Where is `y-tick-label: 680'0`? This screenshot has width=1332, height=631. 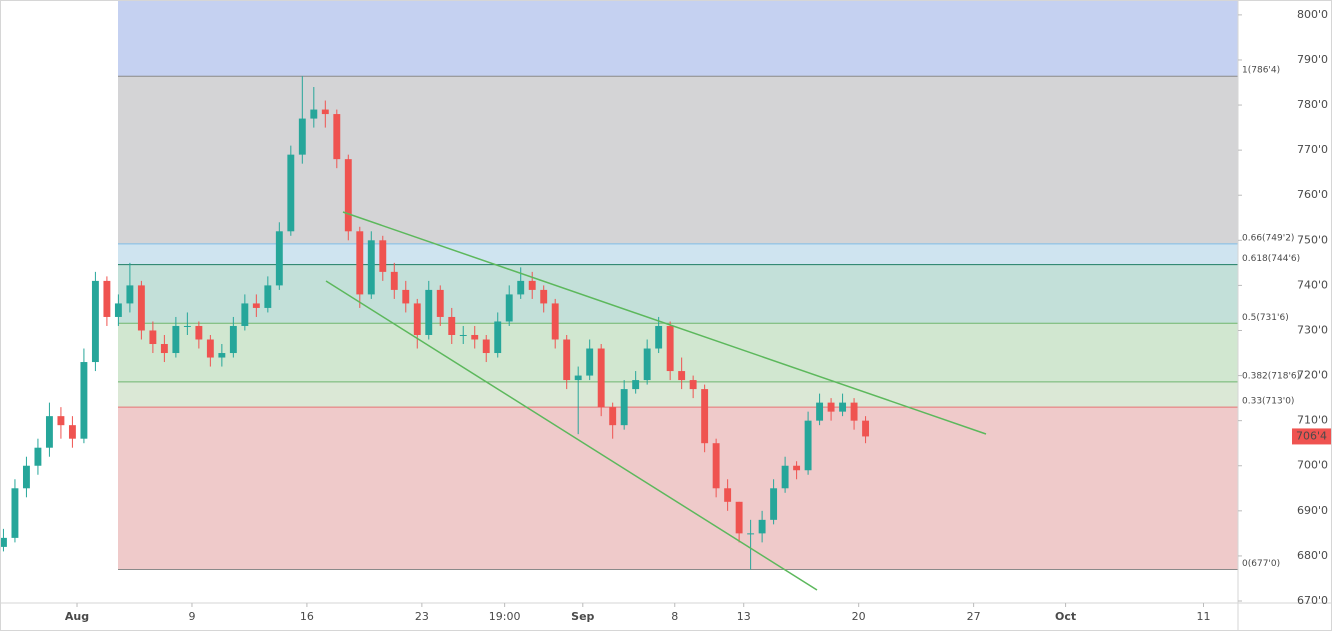
y-tick-label: 680'0 is located at coordinates (1312, 555).